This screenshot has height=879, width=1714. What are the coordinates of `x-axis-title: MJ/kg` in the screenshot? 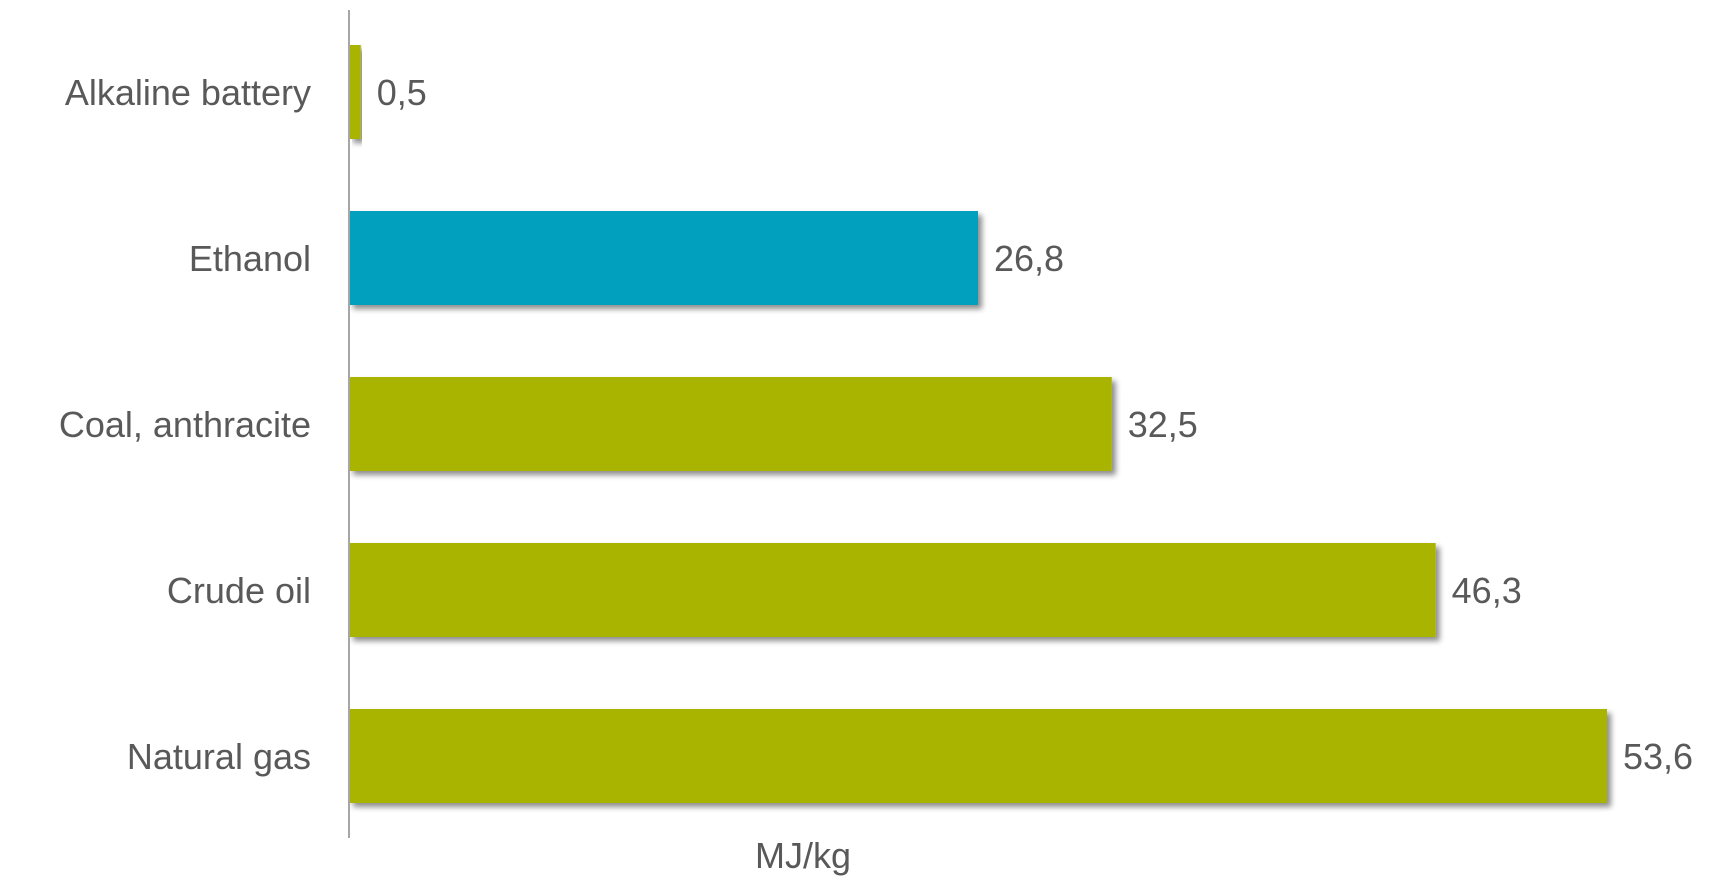 It's located at (803, 855).